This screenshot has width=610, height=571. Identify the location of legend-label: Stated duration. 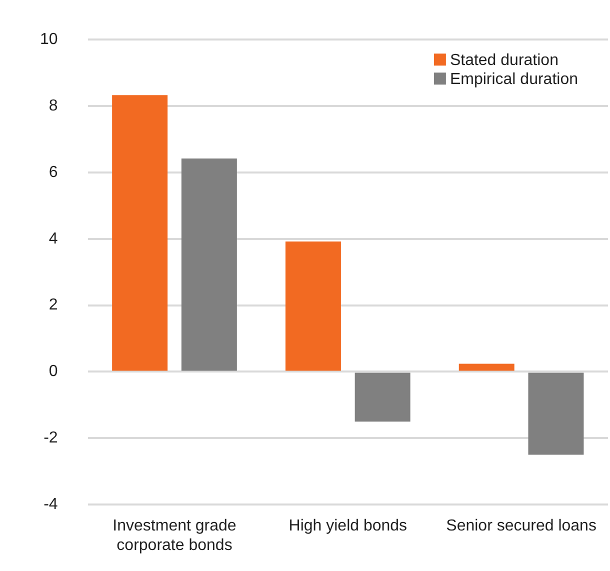
(504, 61).